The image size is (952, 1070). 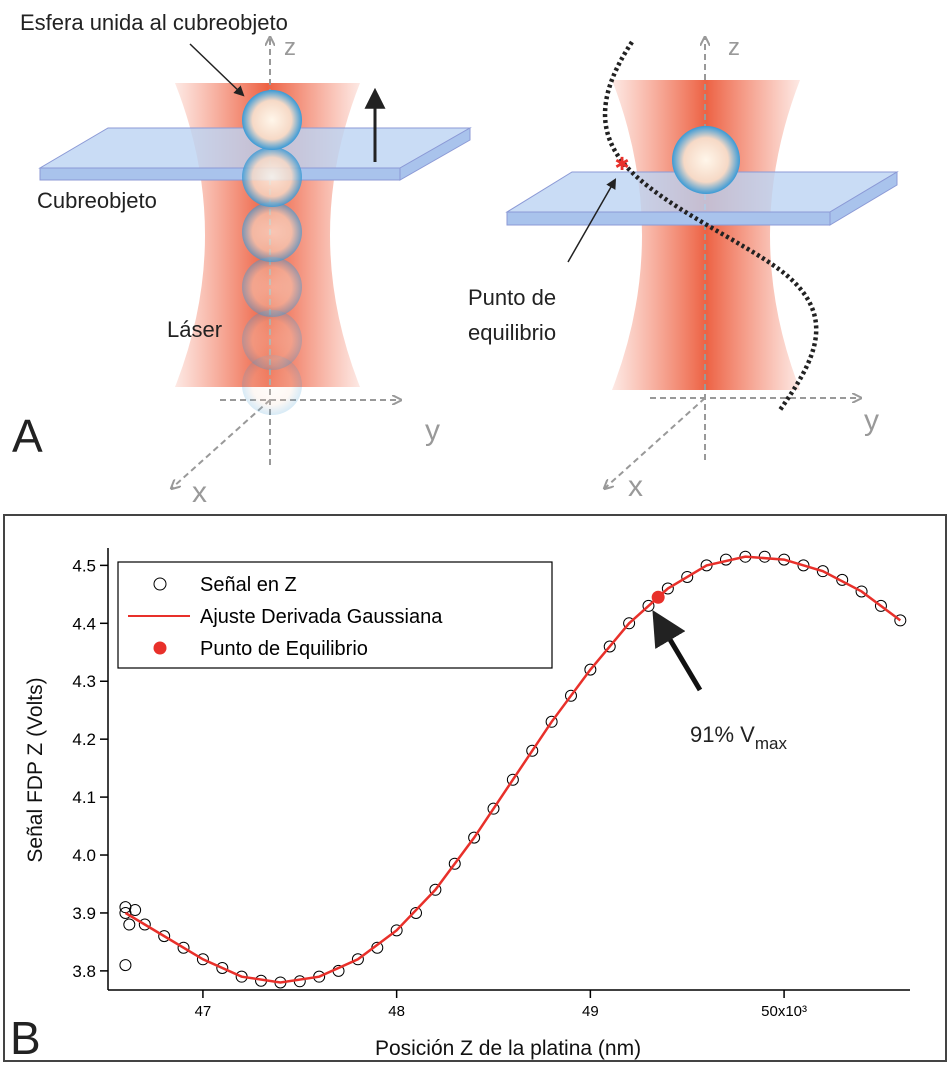 What do you see at coordinates (396, 1011) in the screenshot?
I see `x-tick-label: 48` at bounding box center [396, 1011].